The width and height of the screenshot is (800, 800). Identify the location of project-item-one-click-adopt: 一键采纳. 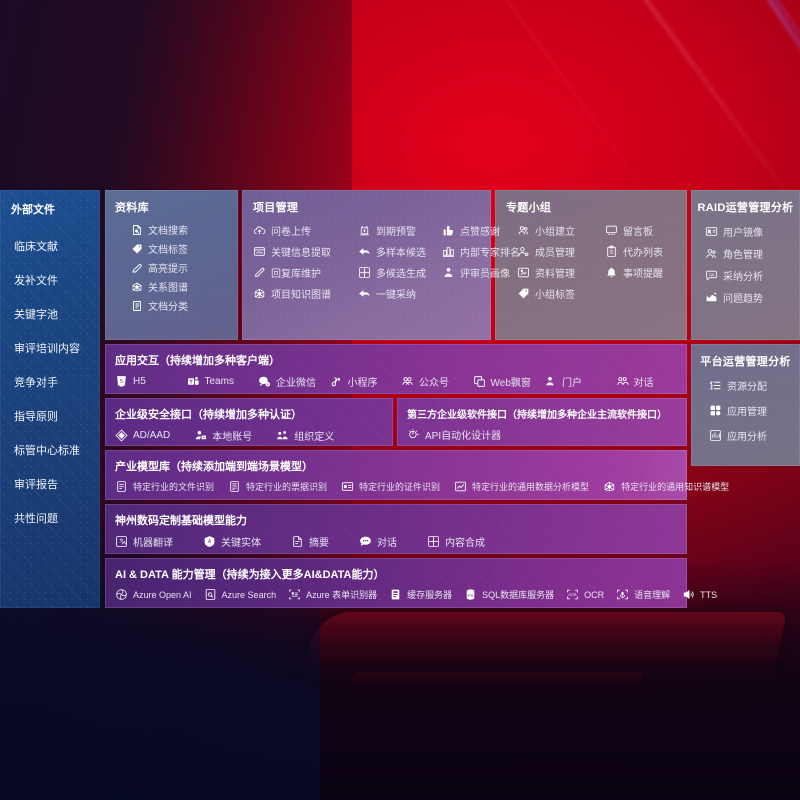
(400, 293).